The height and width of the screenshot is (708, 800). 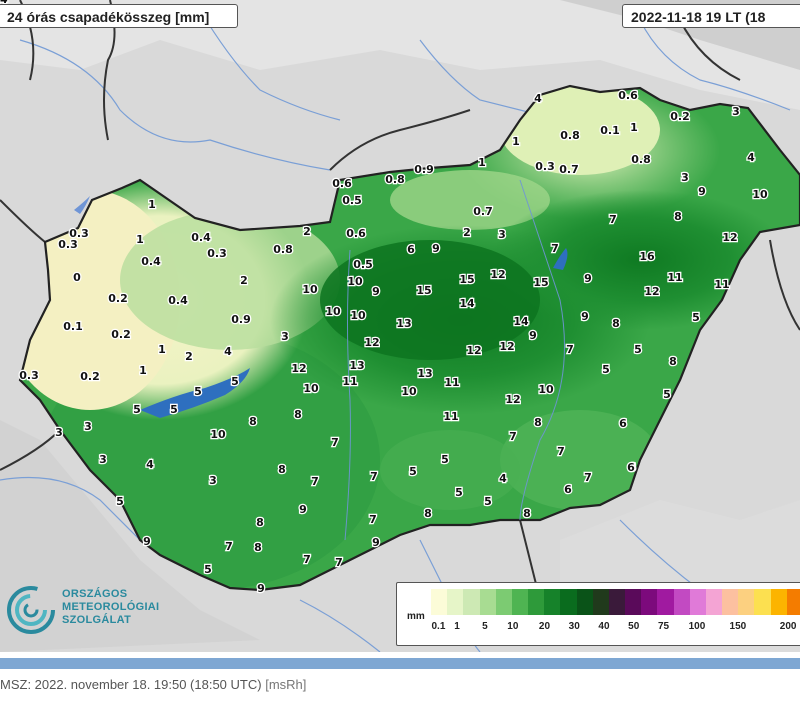 What do you see at coordinates (634, 626) in the screenshot?
I see `legend-tick: 50` at bounding box center [634, 626].